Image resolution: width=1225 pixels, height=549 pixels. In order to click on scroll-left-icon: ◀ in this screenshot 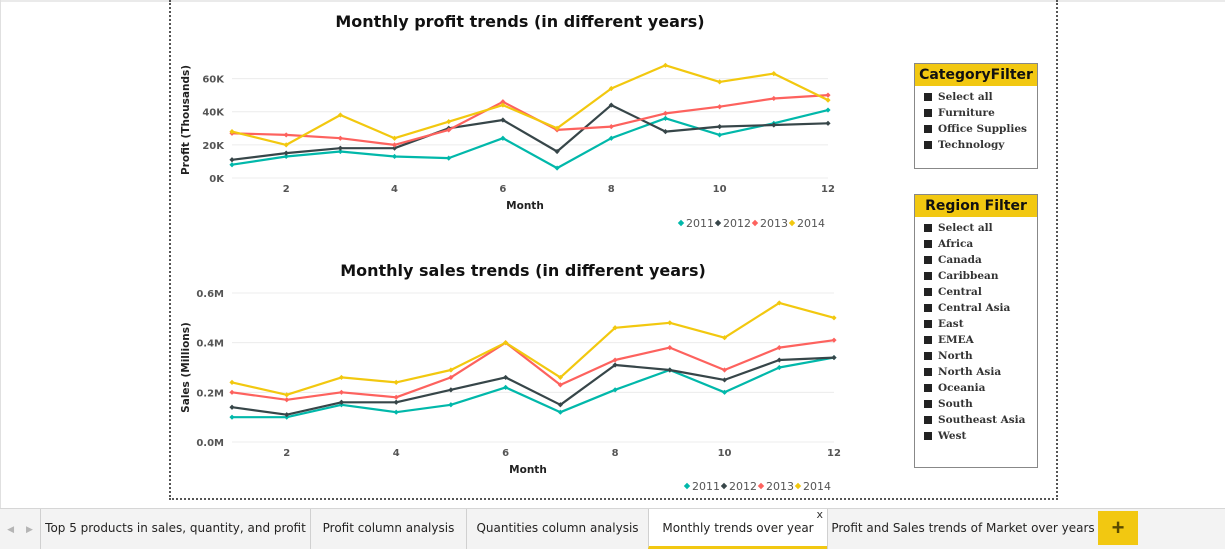, I will do `click(10, 528)`.